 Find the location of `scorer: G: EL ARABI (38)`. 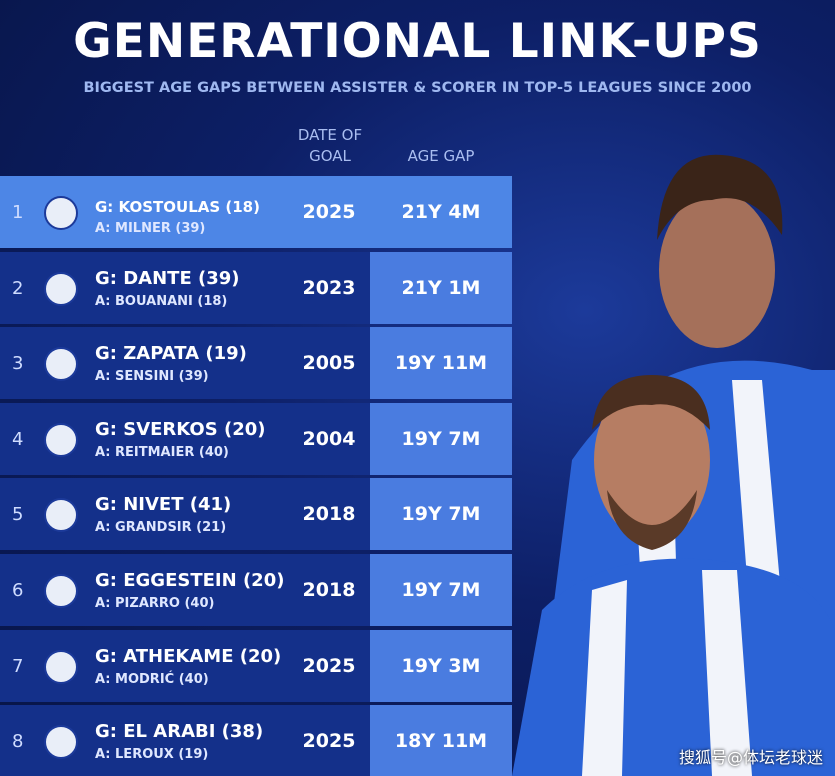

scorer: G: EL ARABI (38) is located at coordinates (179, 732).